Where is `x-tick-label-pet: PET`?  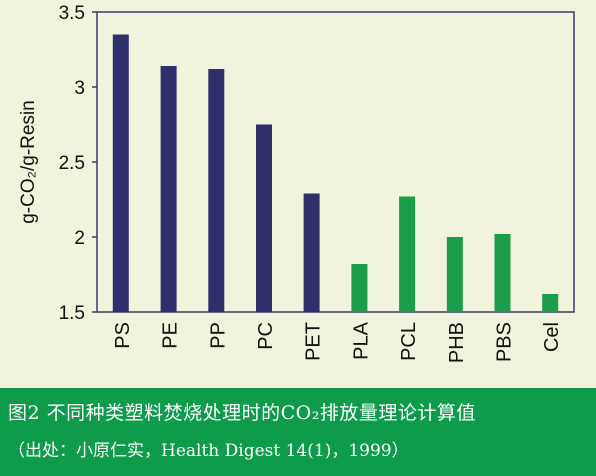 x-tick-label-pet: PET is located at coordinates (314, 341).